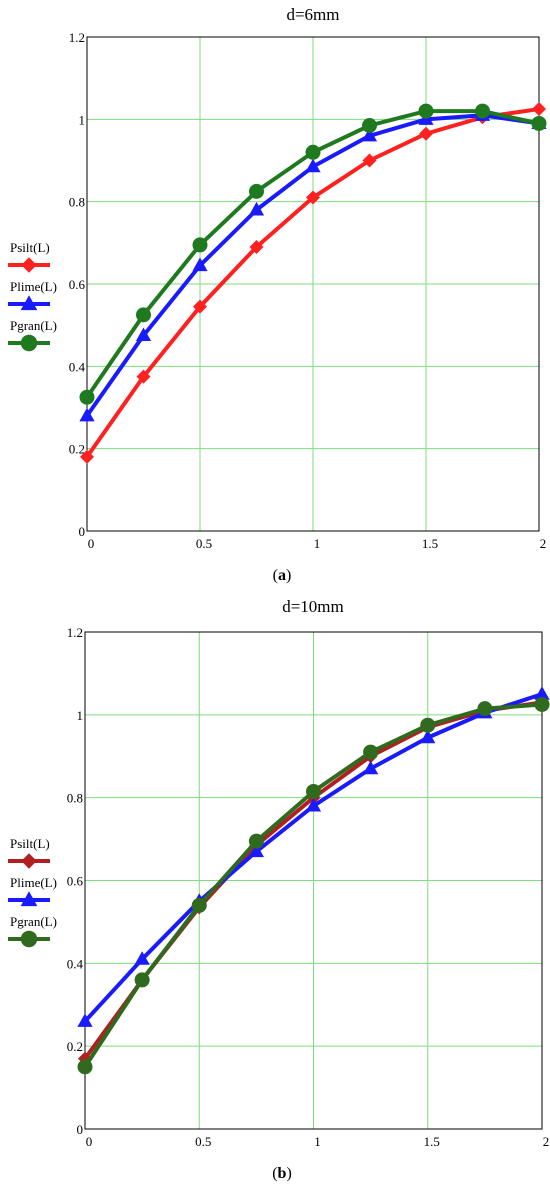 The height and width of the screenshot is (1189, 550). Describe the element at coordinates (317, 543) in the screenshot. I see `chart-a-xtick-label: 1` at that location.